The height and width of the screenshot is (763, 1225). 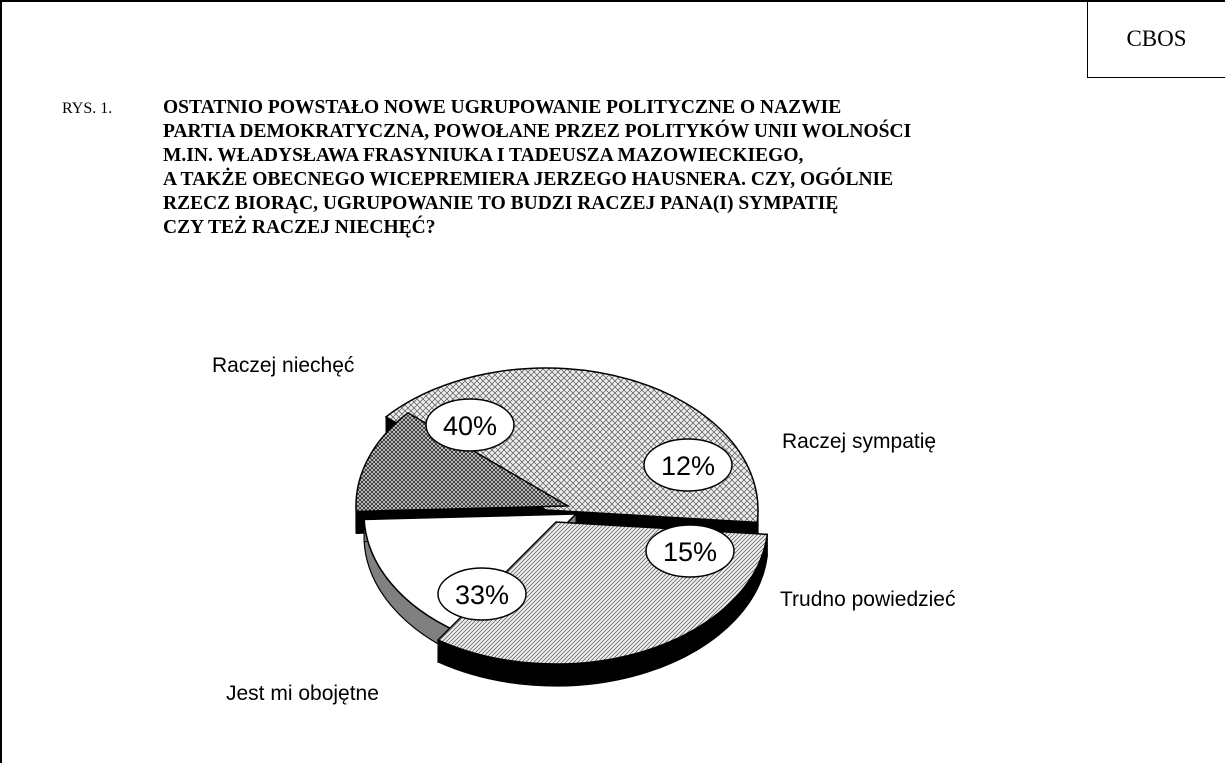 I want to click on pie-category-label: Raczej niechęć, so click(x=283, y=365).